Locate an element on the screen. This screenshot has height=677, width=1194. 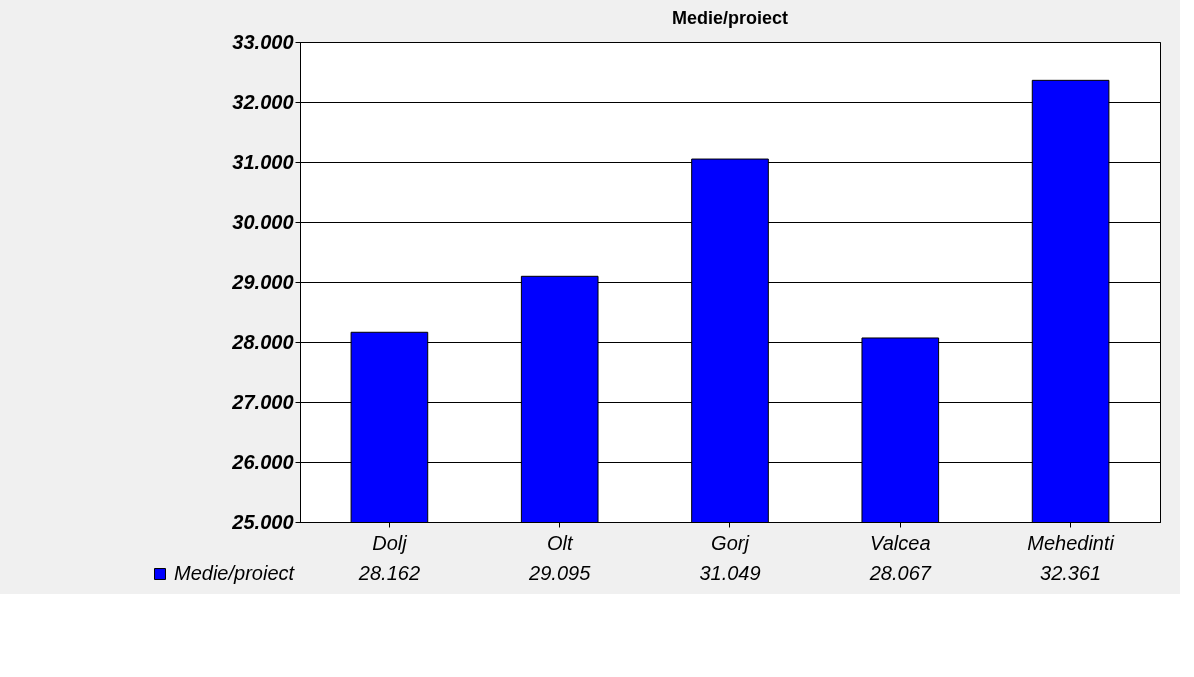
y-tick-label: 30.000 is located at coordinates (263, 221).